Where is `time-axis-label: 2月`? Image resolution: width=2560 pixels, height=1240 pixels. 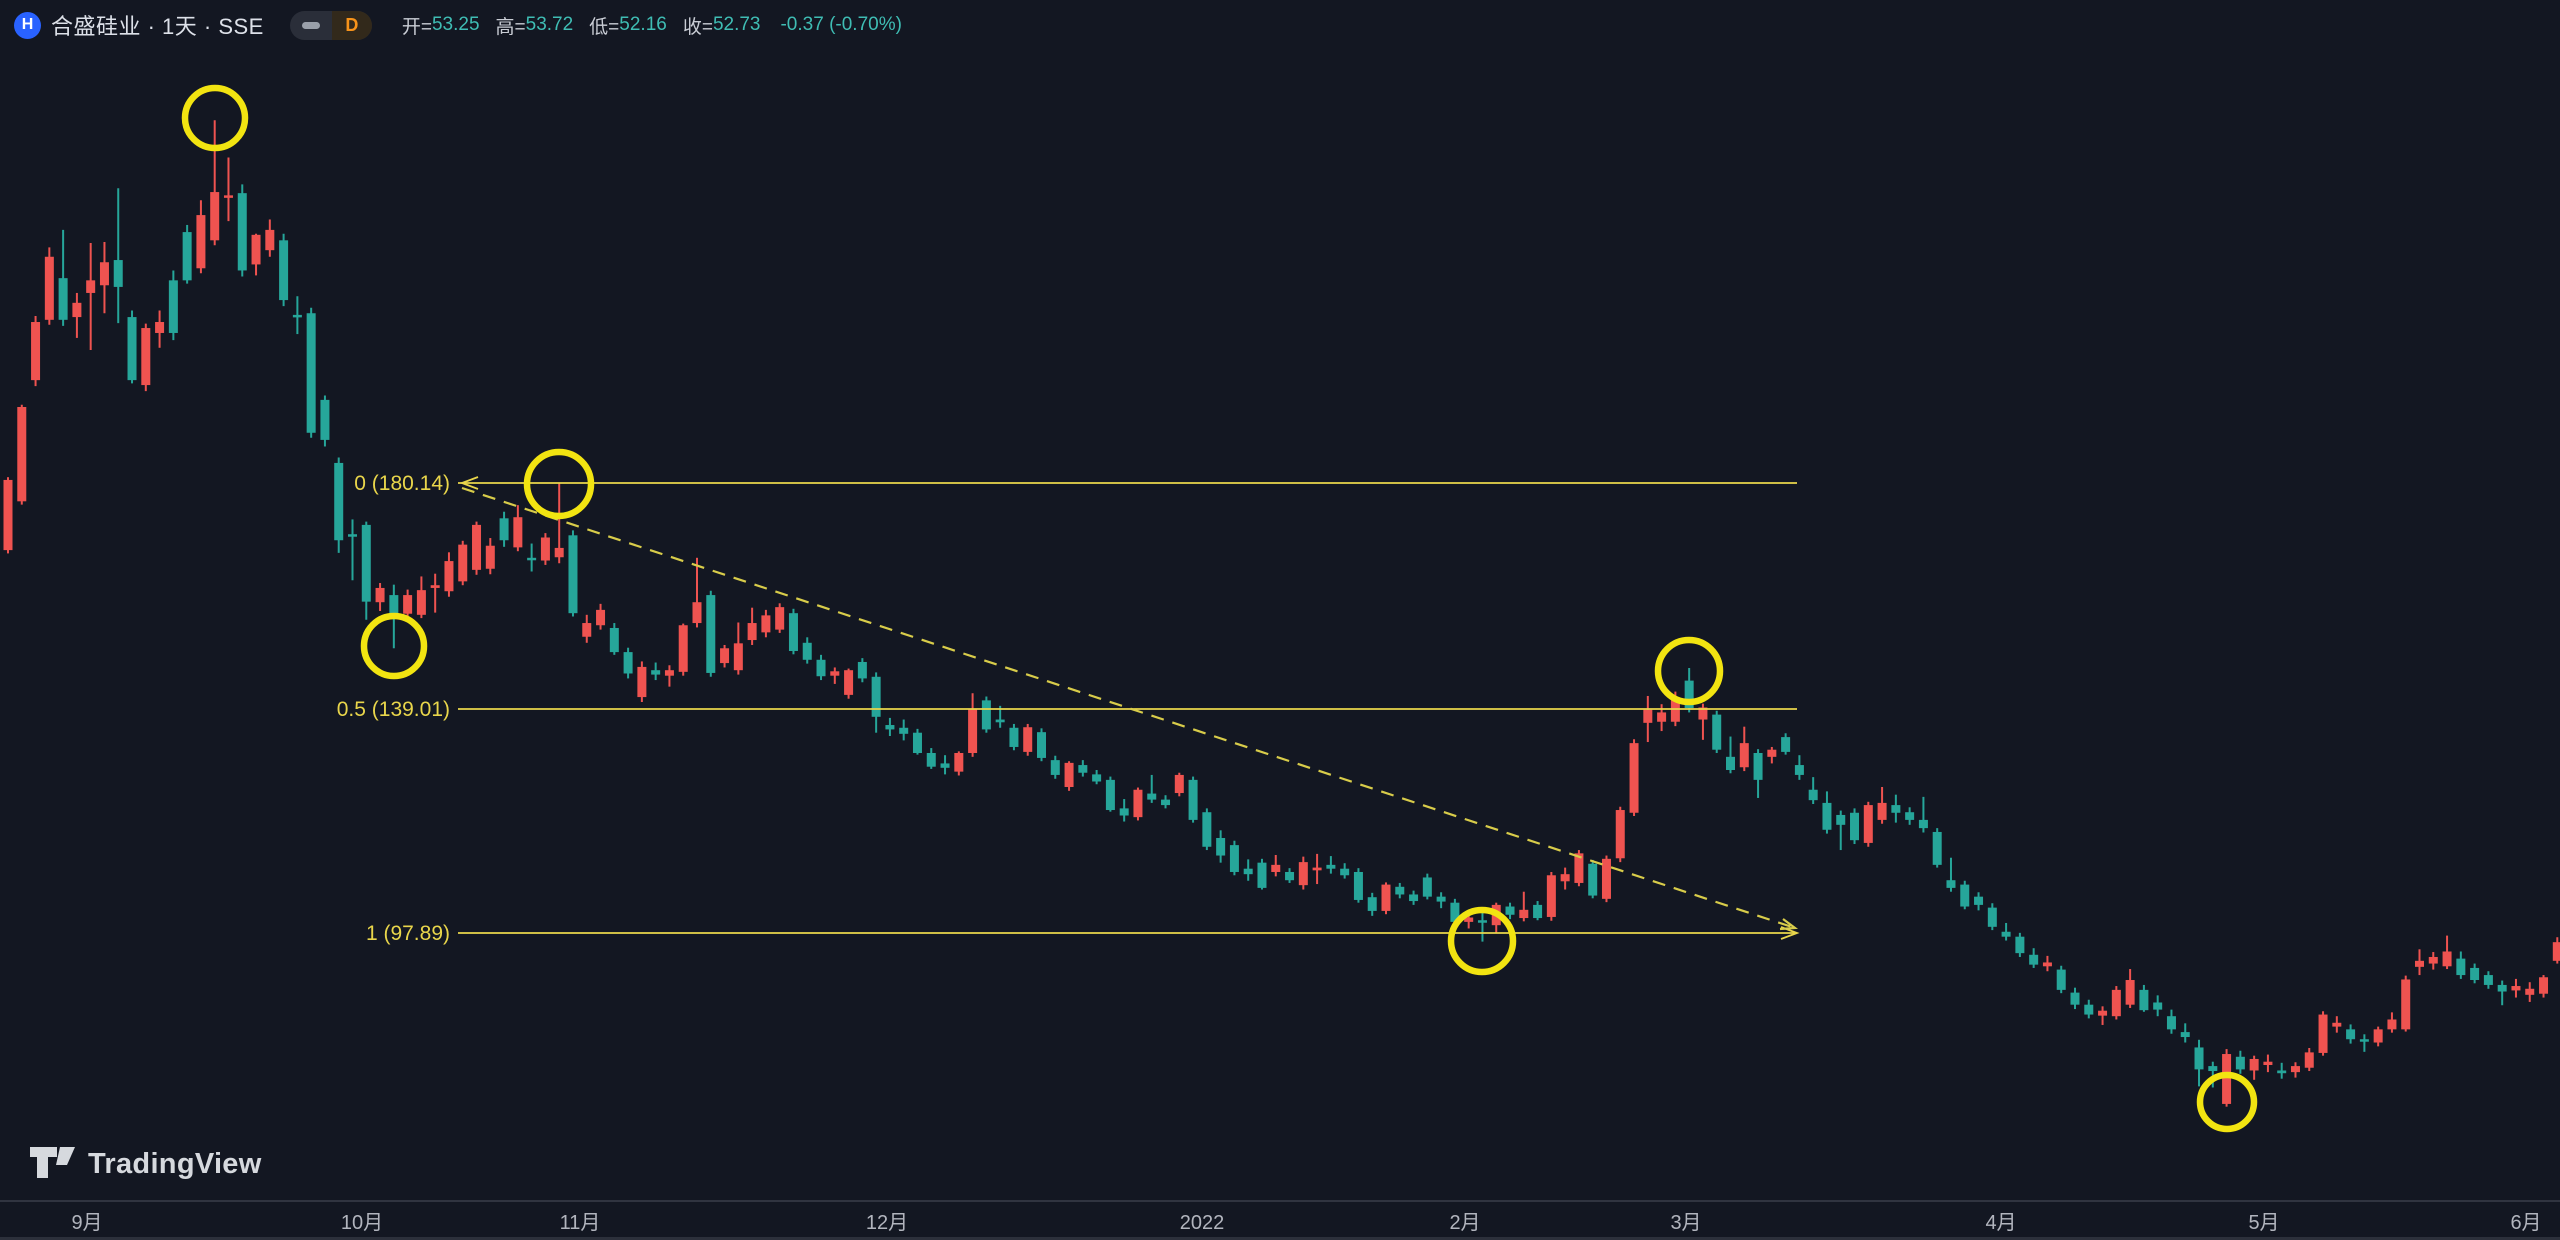
time-axis-label: 2月 is located at coordinates (1464, 1223).